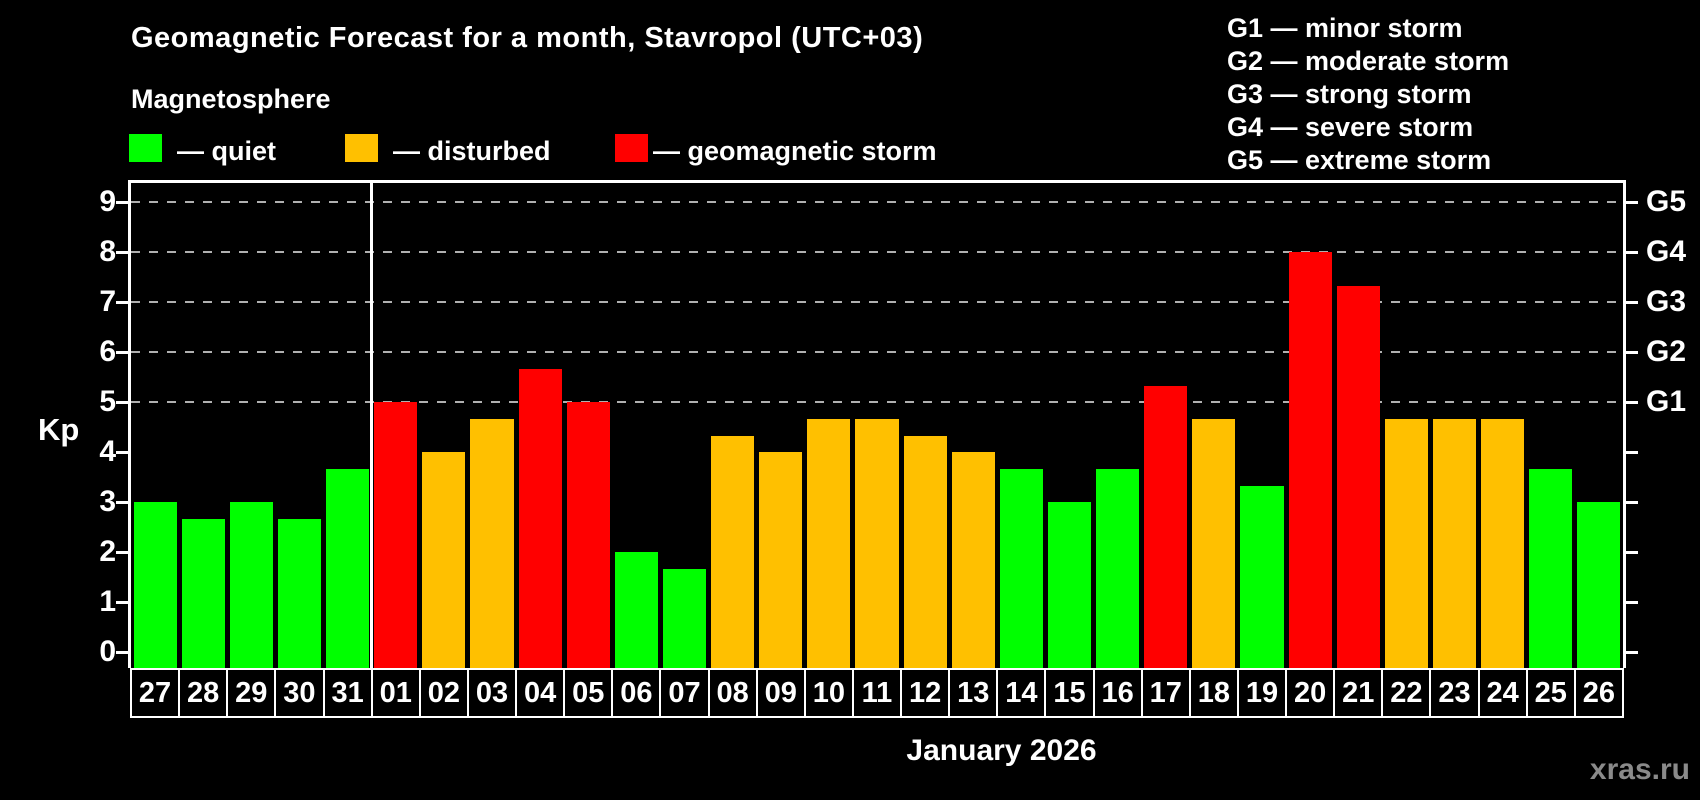 The image size is (1700, 800). What do you see at coordinates (1598, 693) in the screenshot?
I see `day-label-26: 26` at bounding box center [1598, 693].